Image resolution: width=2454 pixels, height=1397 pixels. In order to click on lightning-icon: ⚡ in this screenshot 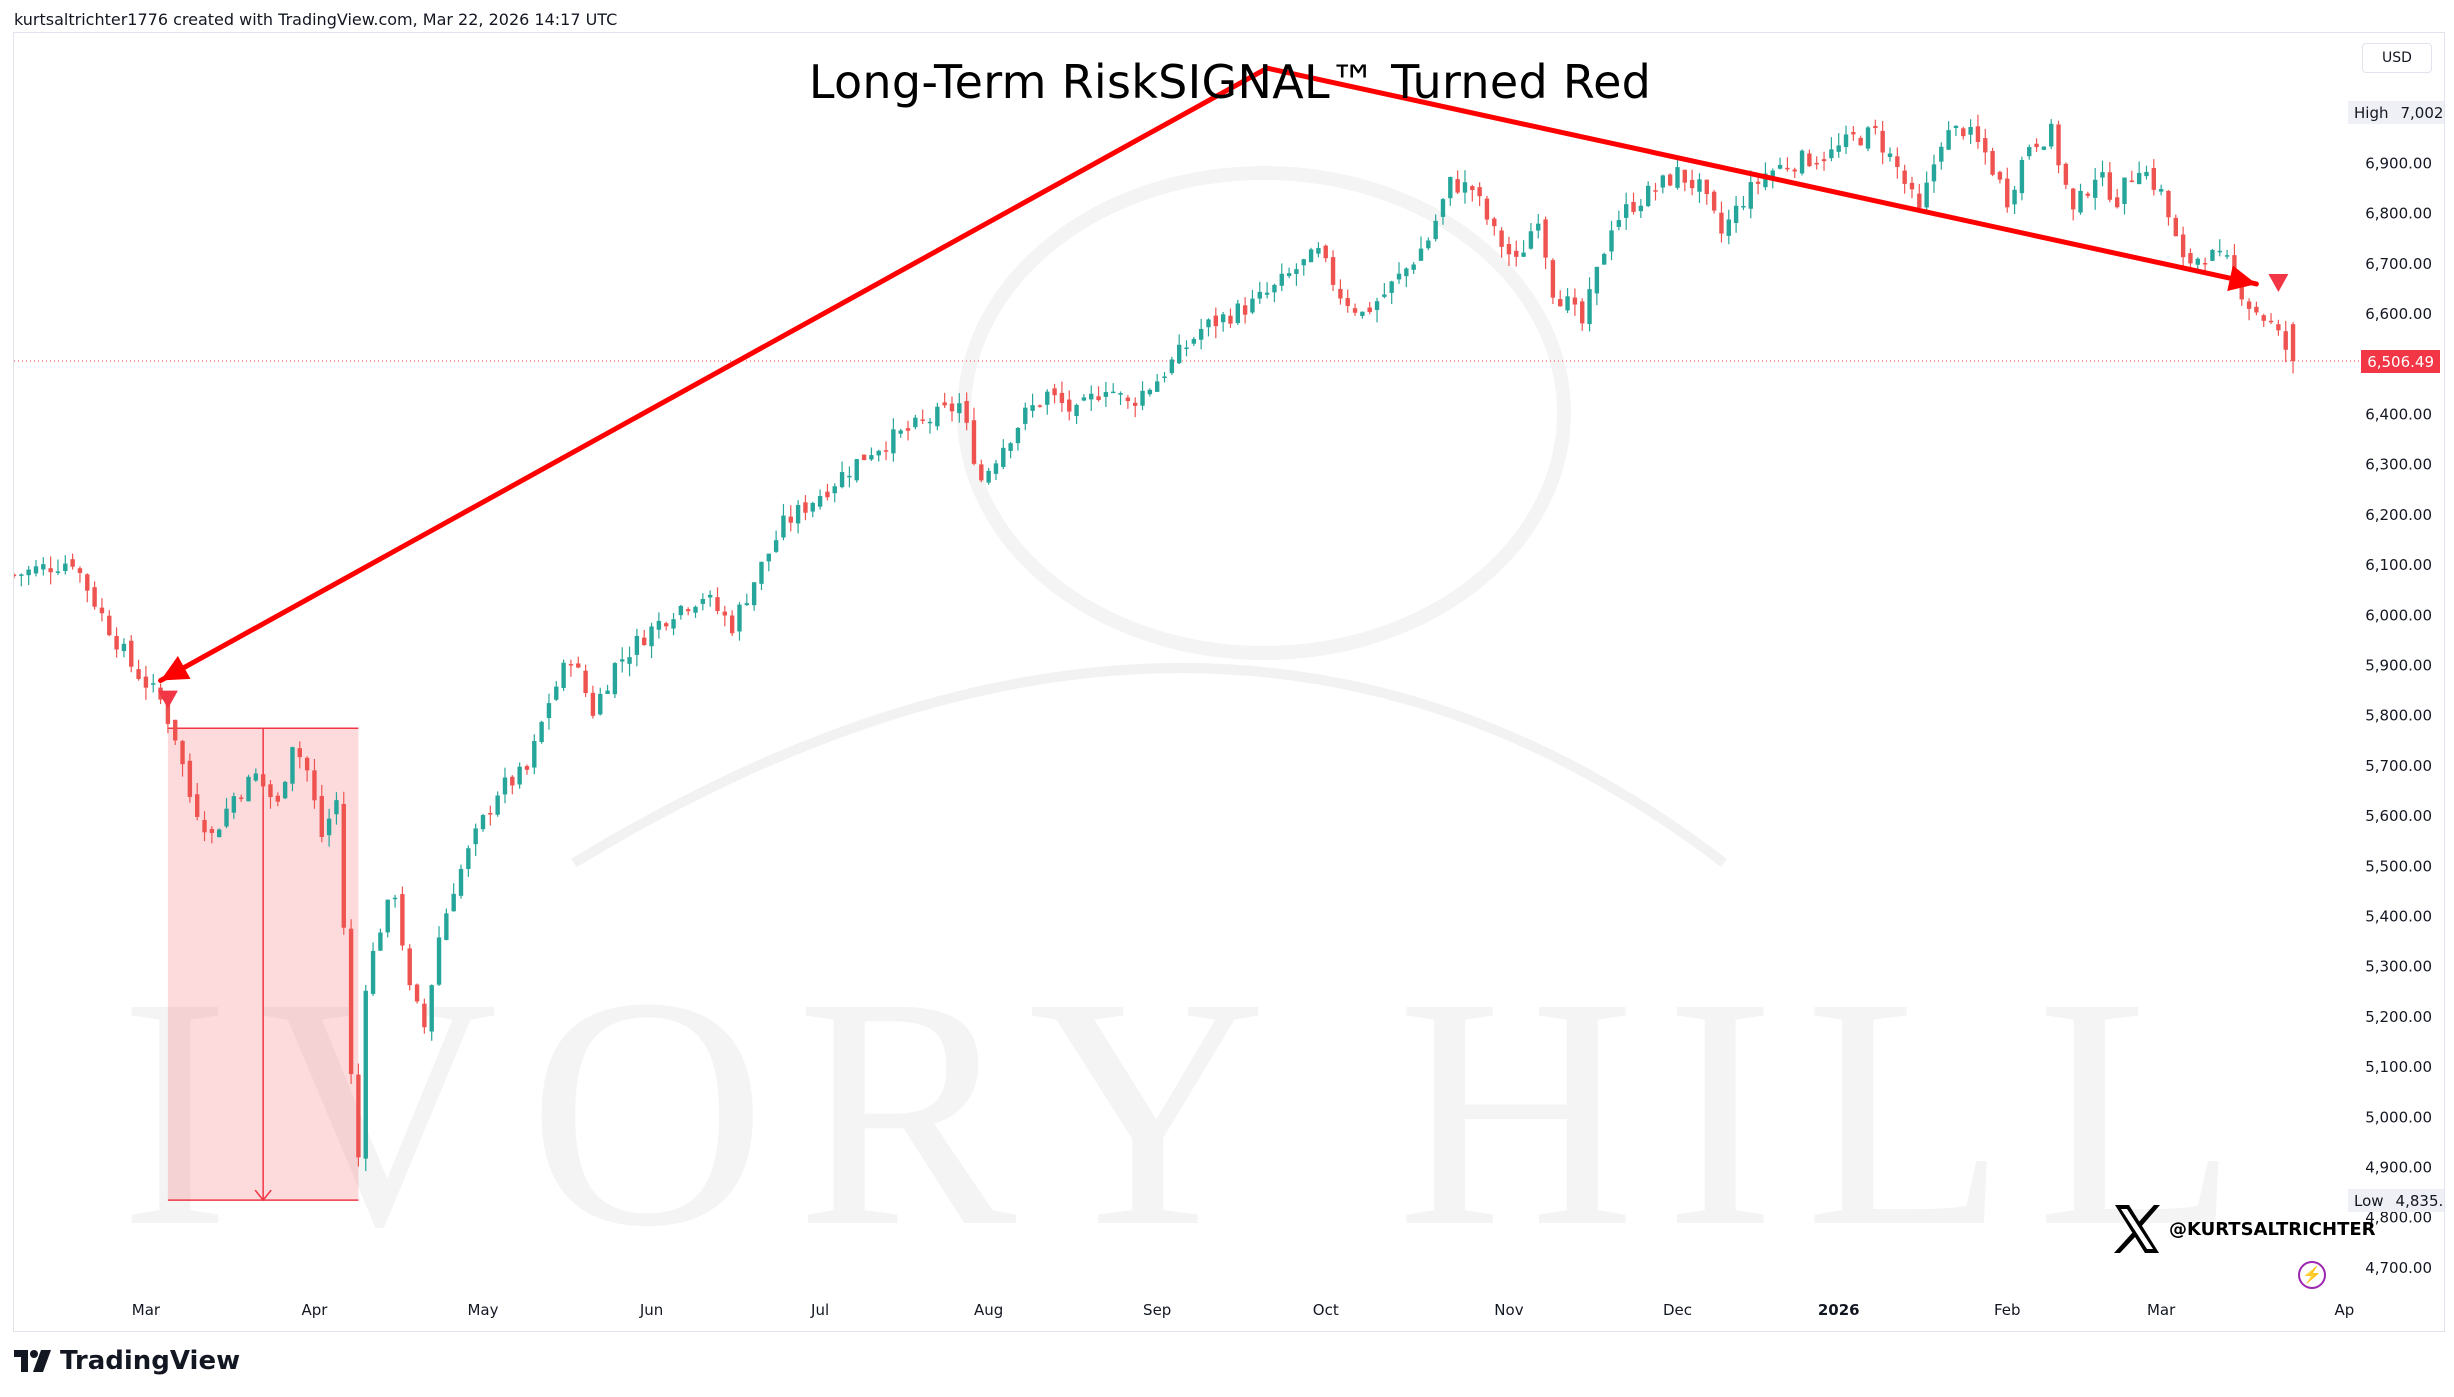, I will do `click(2312, 1275)`.